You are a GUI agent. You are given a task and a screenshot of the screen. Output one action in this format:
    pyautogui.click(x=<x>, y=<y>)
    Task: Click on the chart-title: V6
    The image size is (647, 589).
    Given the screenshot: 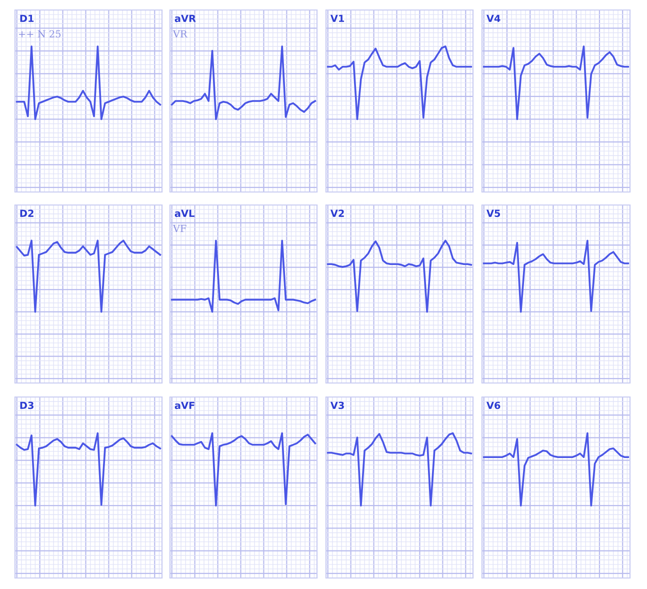 What is the action you would take?
    pyautogui.click(x=493, y=406)
    